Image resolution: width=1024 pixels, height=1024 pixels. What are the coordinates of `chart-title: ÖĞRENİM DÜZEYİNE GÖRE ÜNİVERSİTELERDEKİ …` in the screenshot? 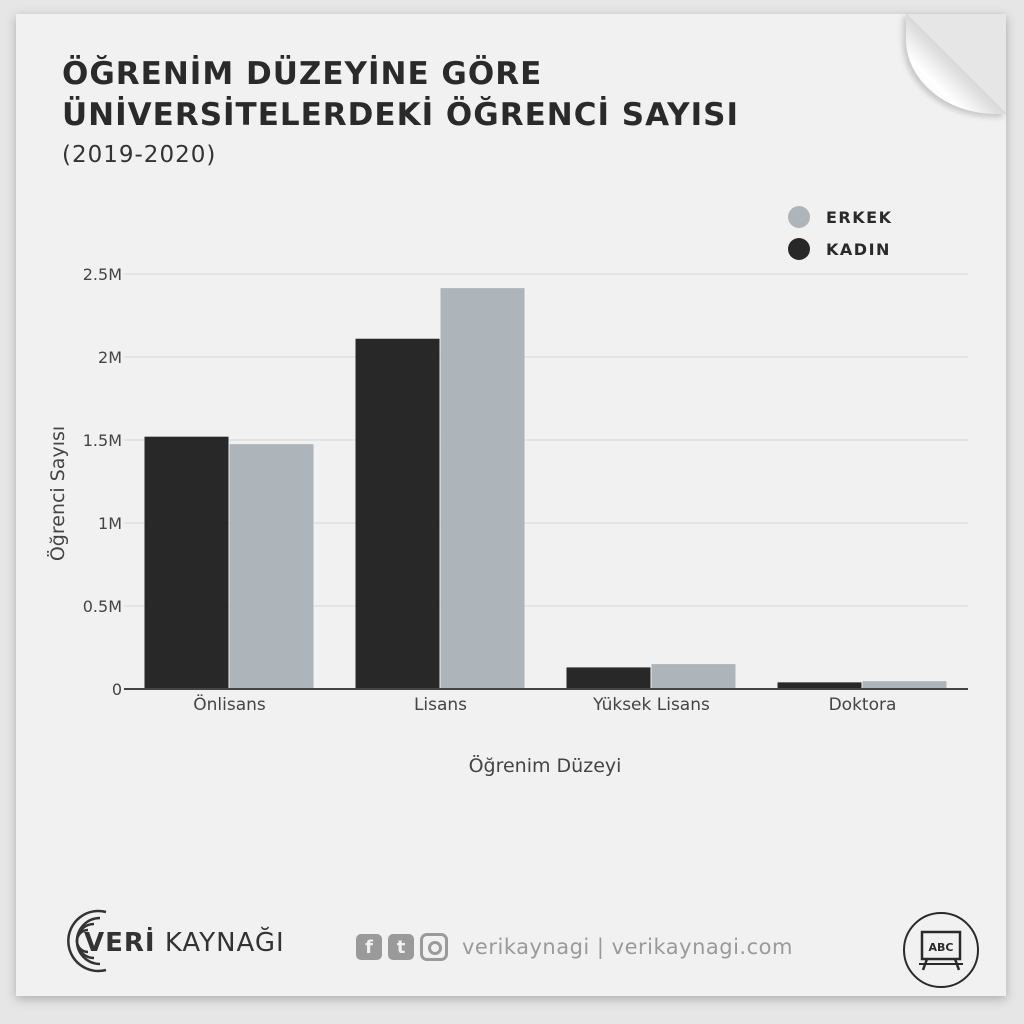 It's located at (400, 95).